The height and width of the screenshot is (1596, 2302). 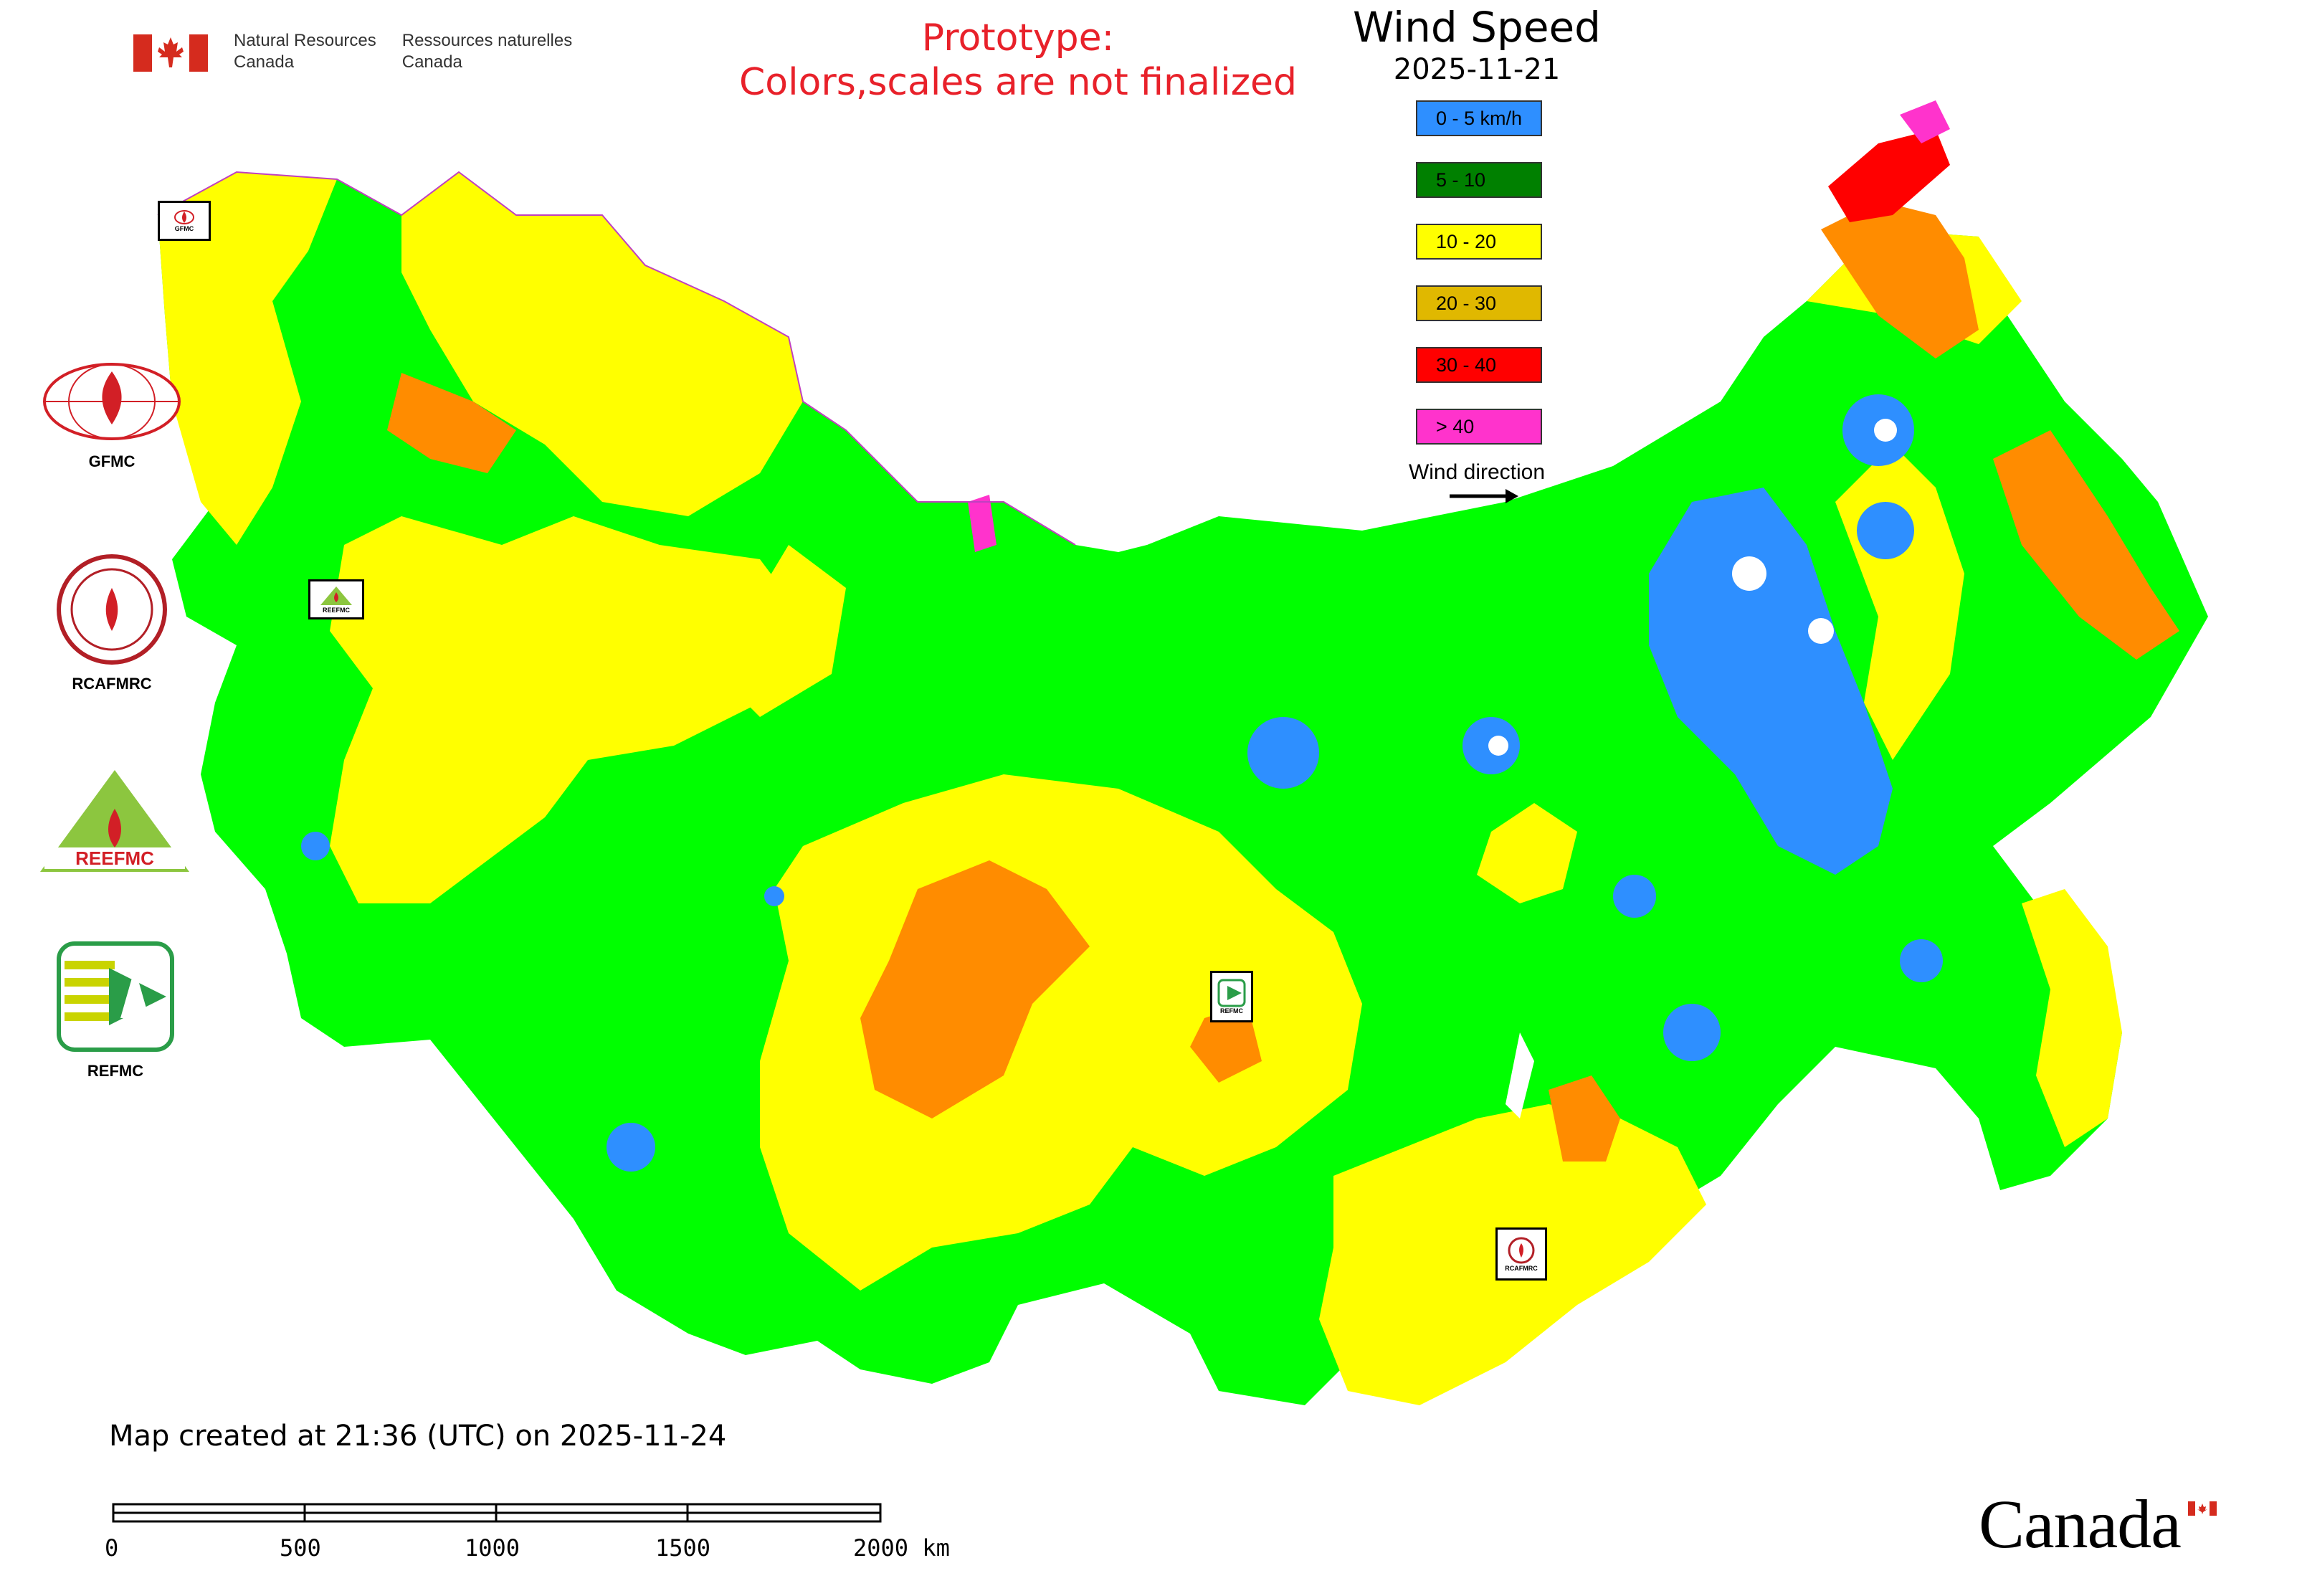 I want to click on institution-refmc: REFMC, so click(x=115, y=1009).